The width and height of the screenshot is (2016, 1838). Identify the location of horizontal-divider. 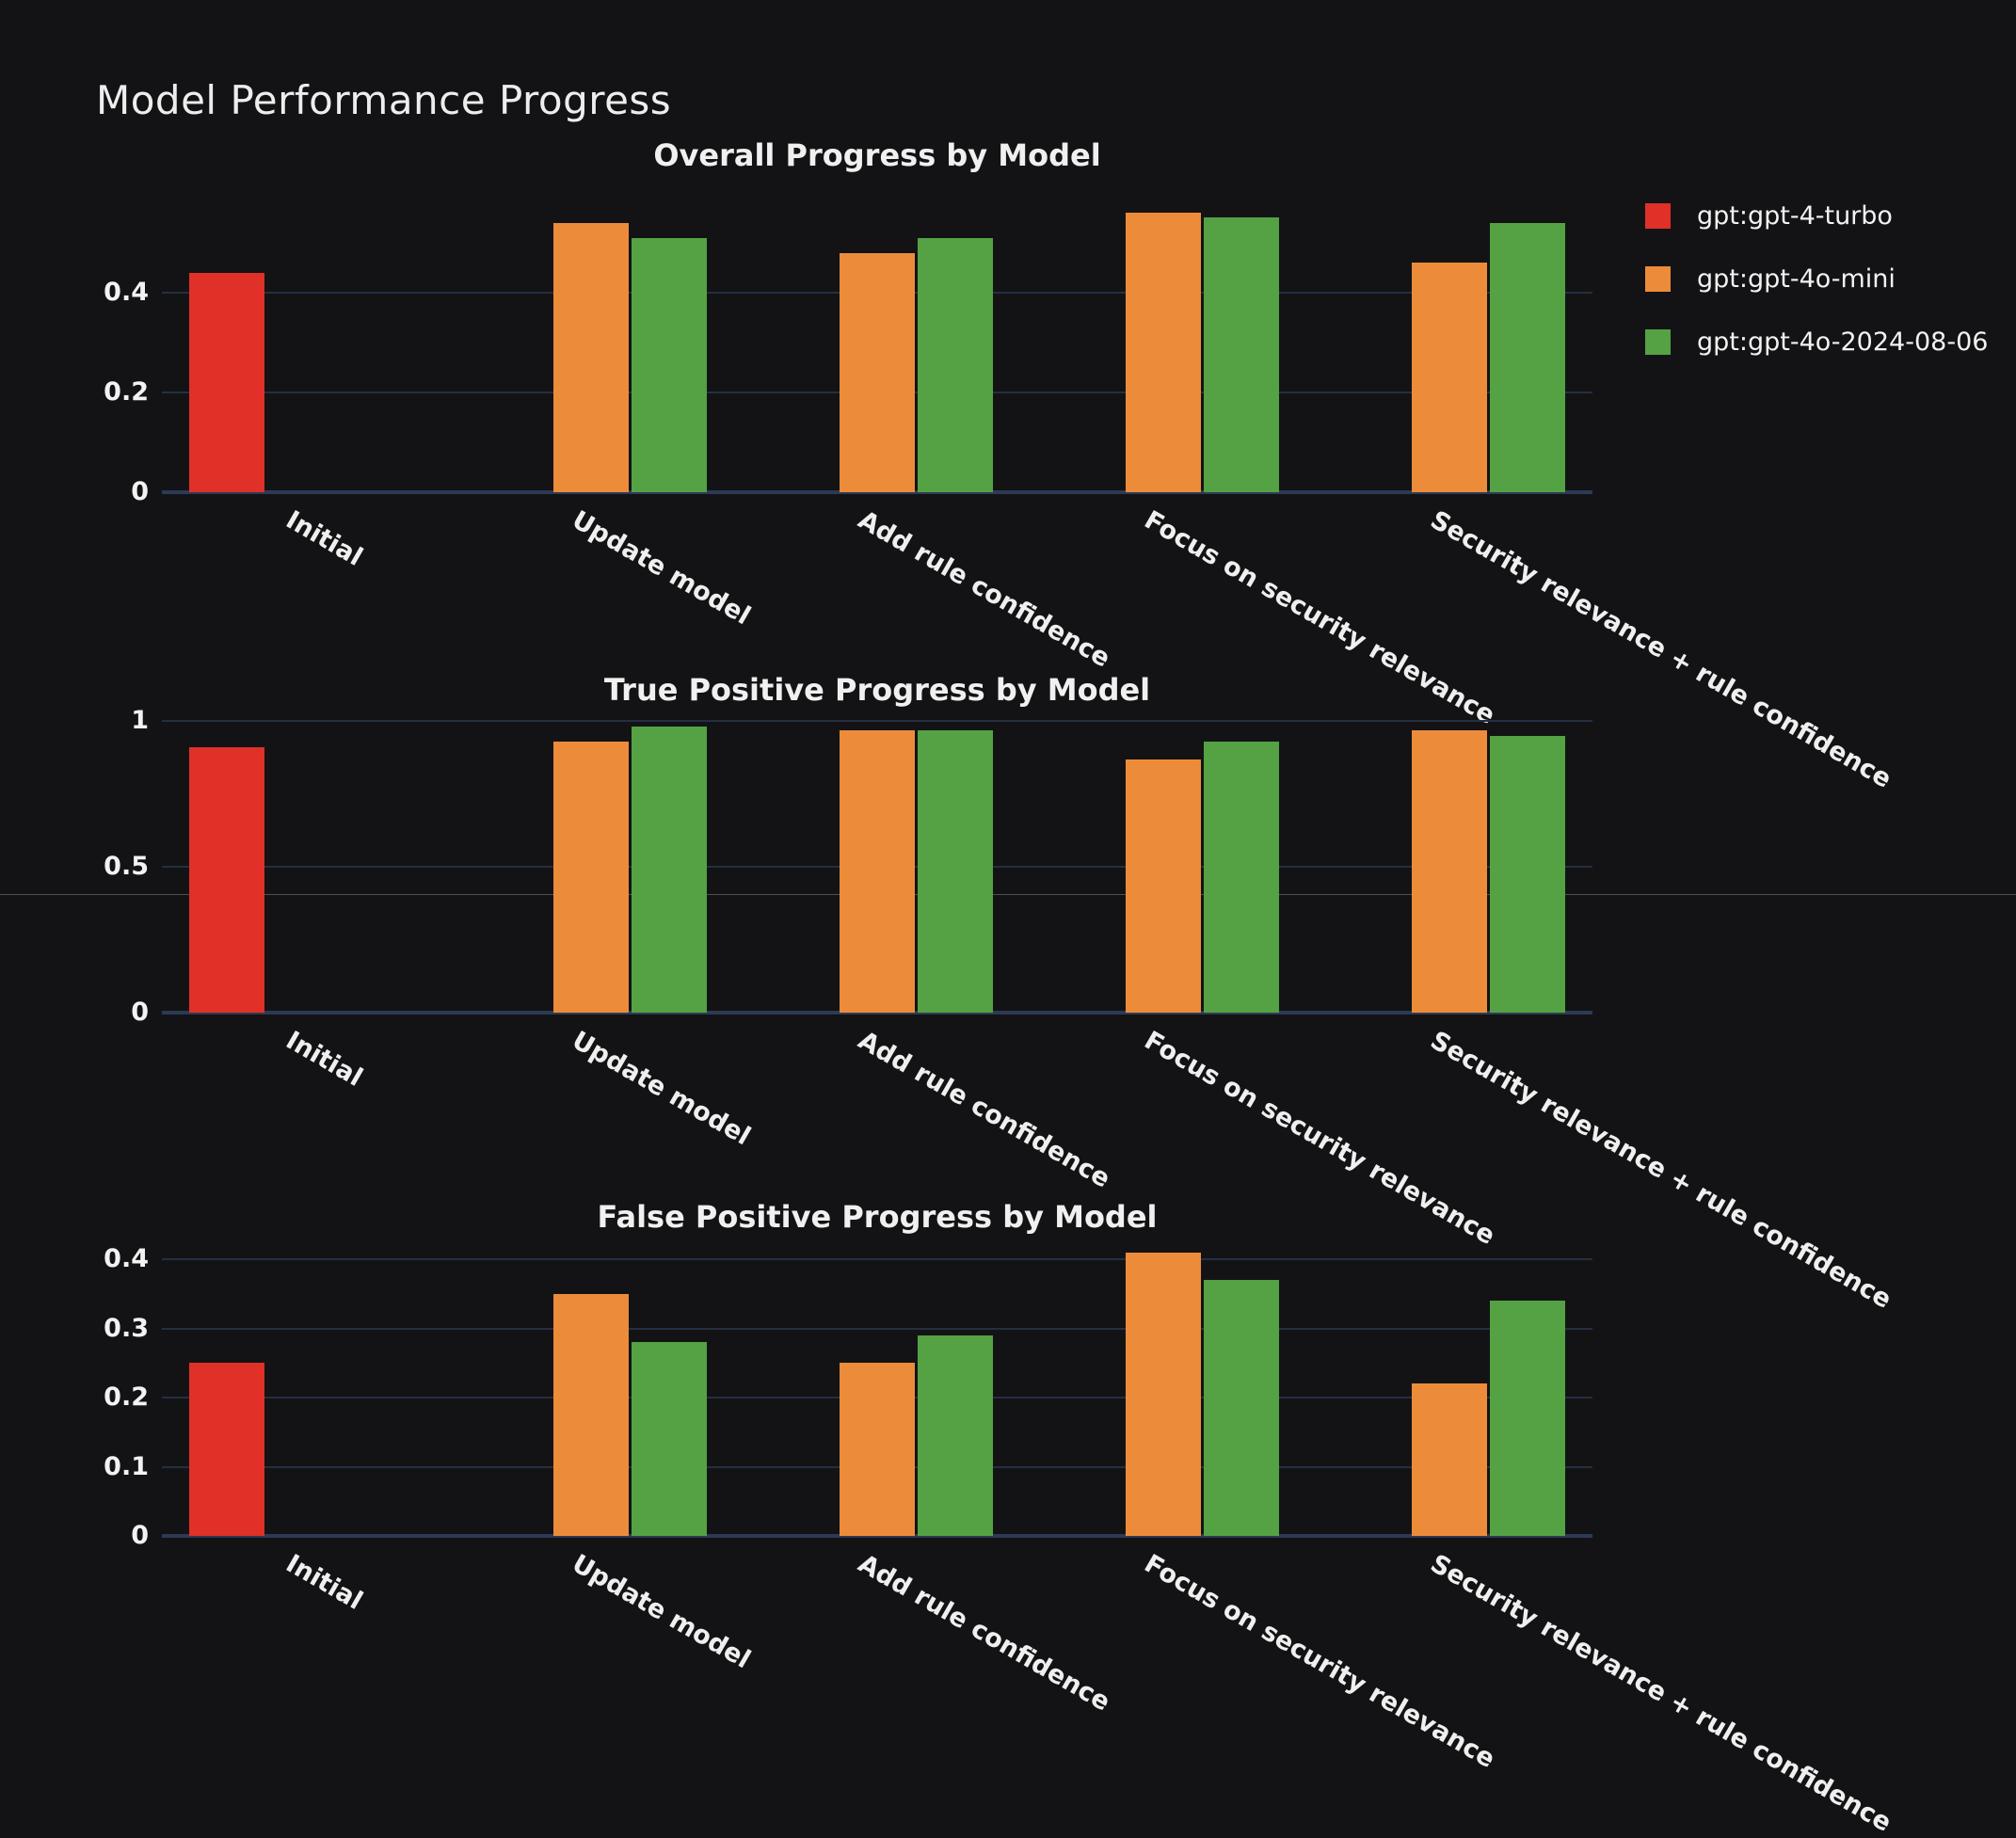
(1008, 894).